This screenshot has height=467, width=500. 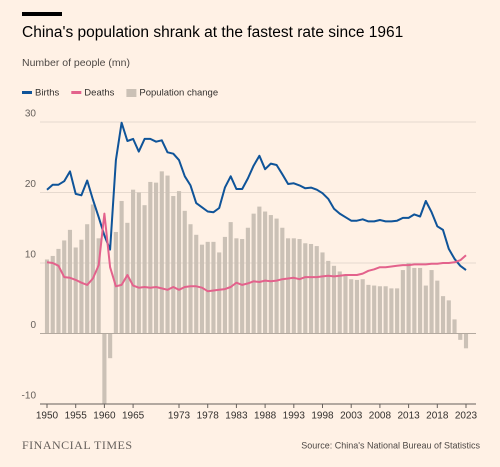 I want to click on chart-subtitle: Number of people (mn), so click(x=76, y=63).